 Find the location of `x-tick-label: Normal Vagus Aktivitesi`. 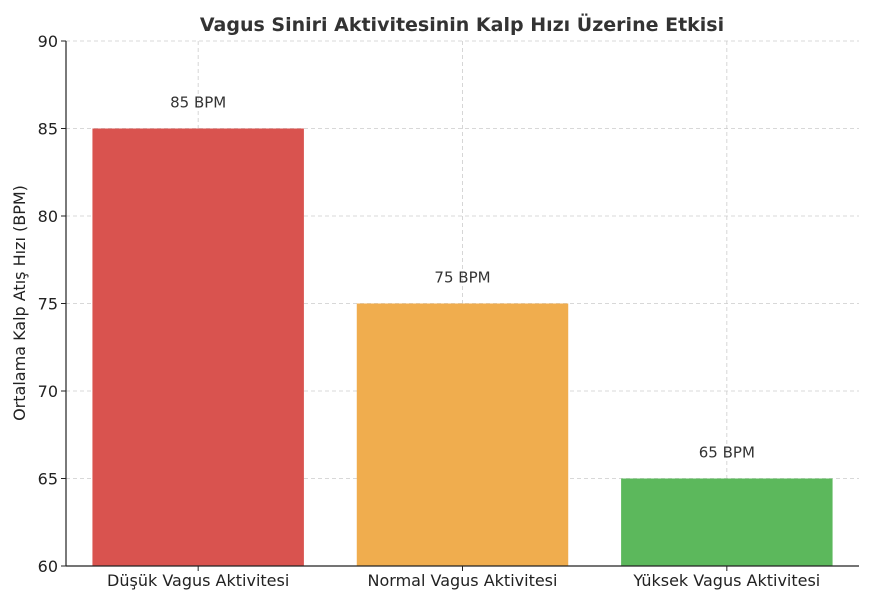

x-tick-label: Normal Vagus Aktivitesi is located at coordinates (463, 580).